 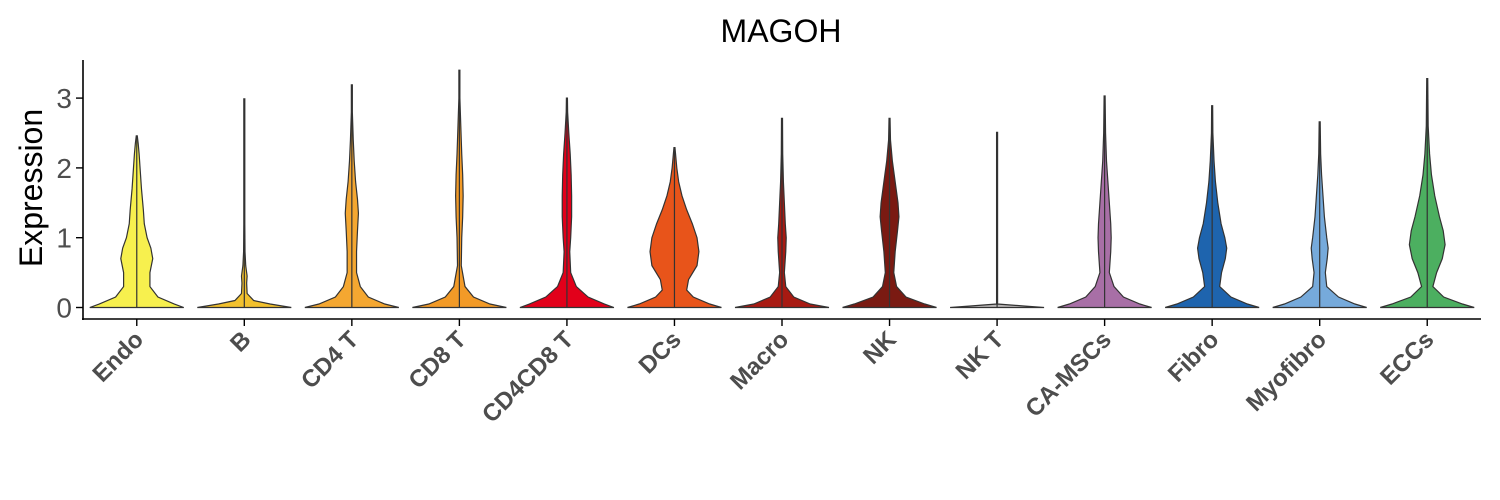 I want to click on x-tick-label: DCs, so click(x=660, y=352).